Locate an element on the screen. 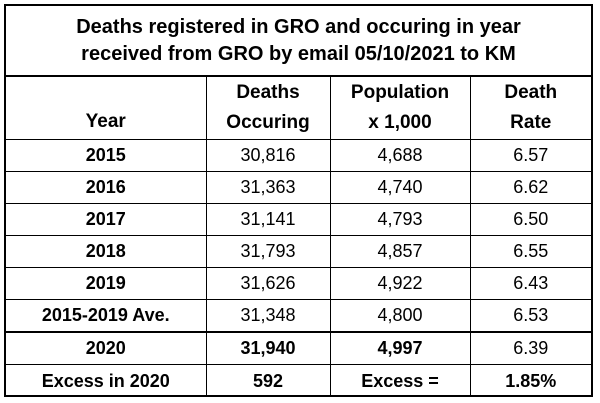 The width and height of the screenshot is (600, 403). cell-deaths: 31,626 is located at coordinates (268, 283).